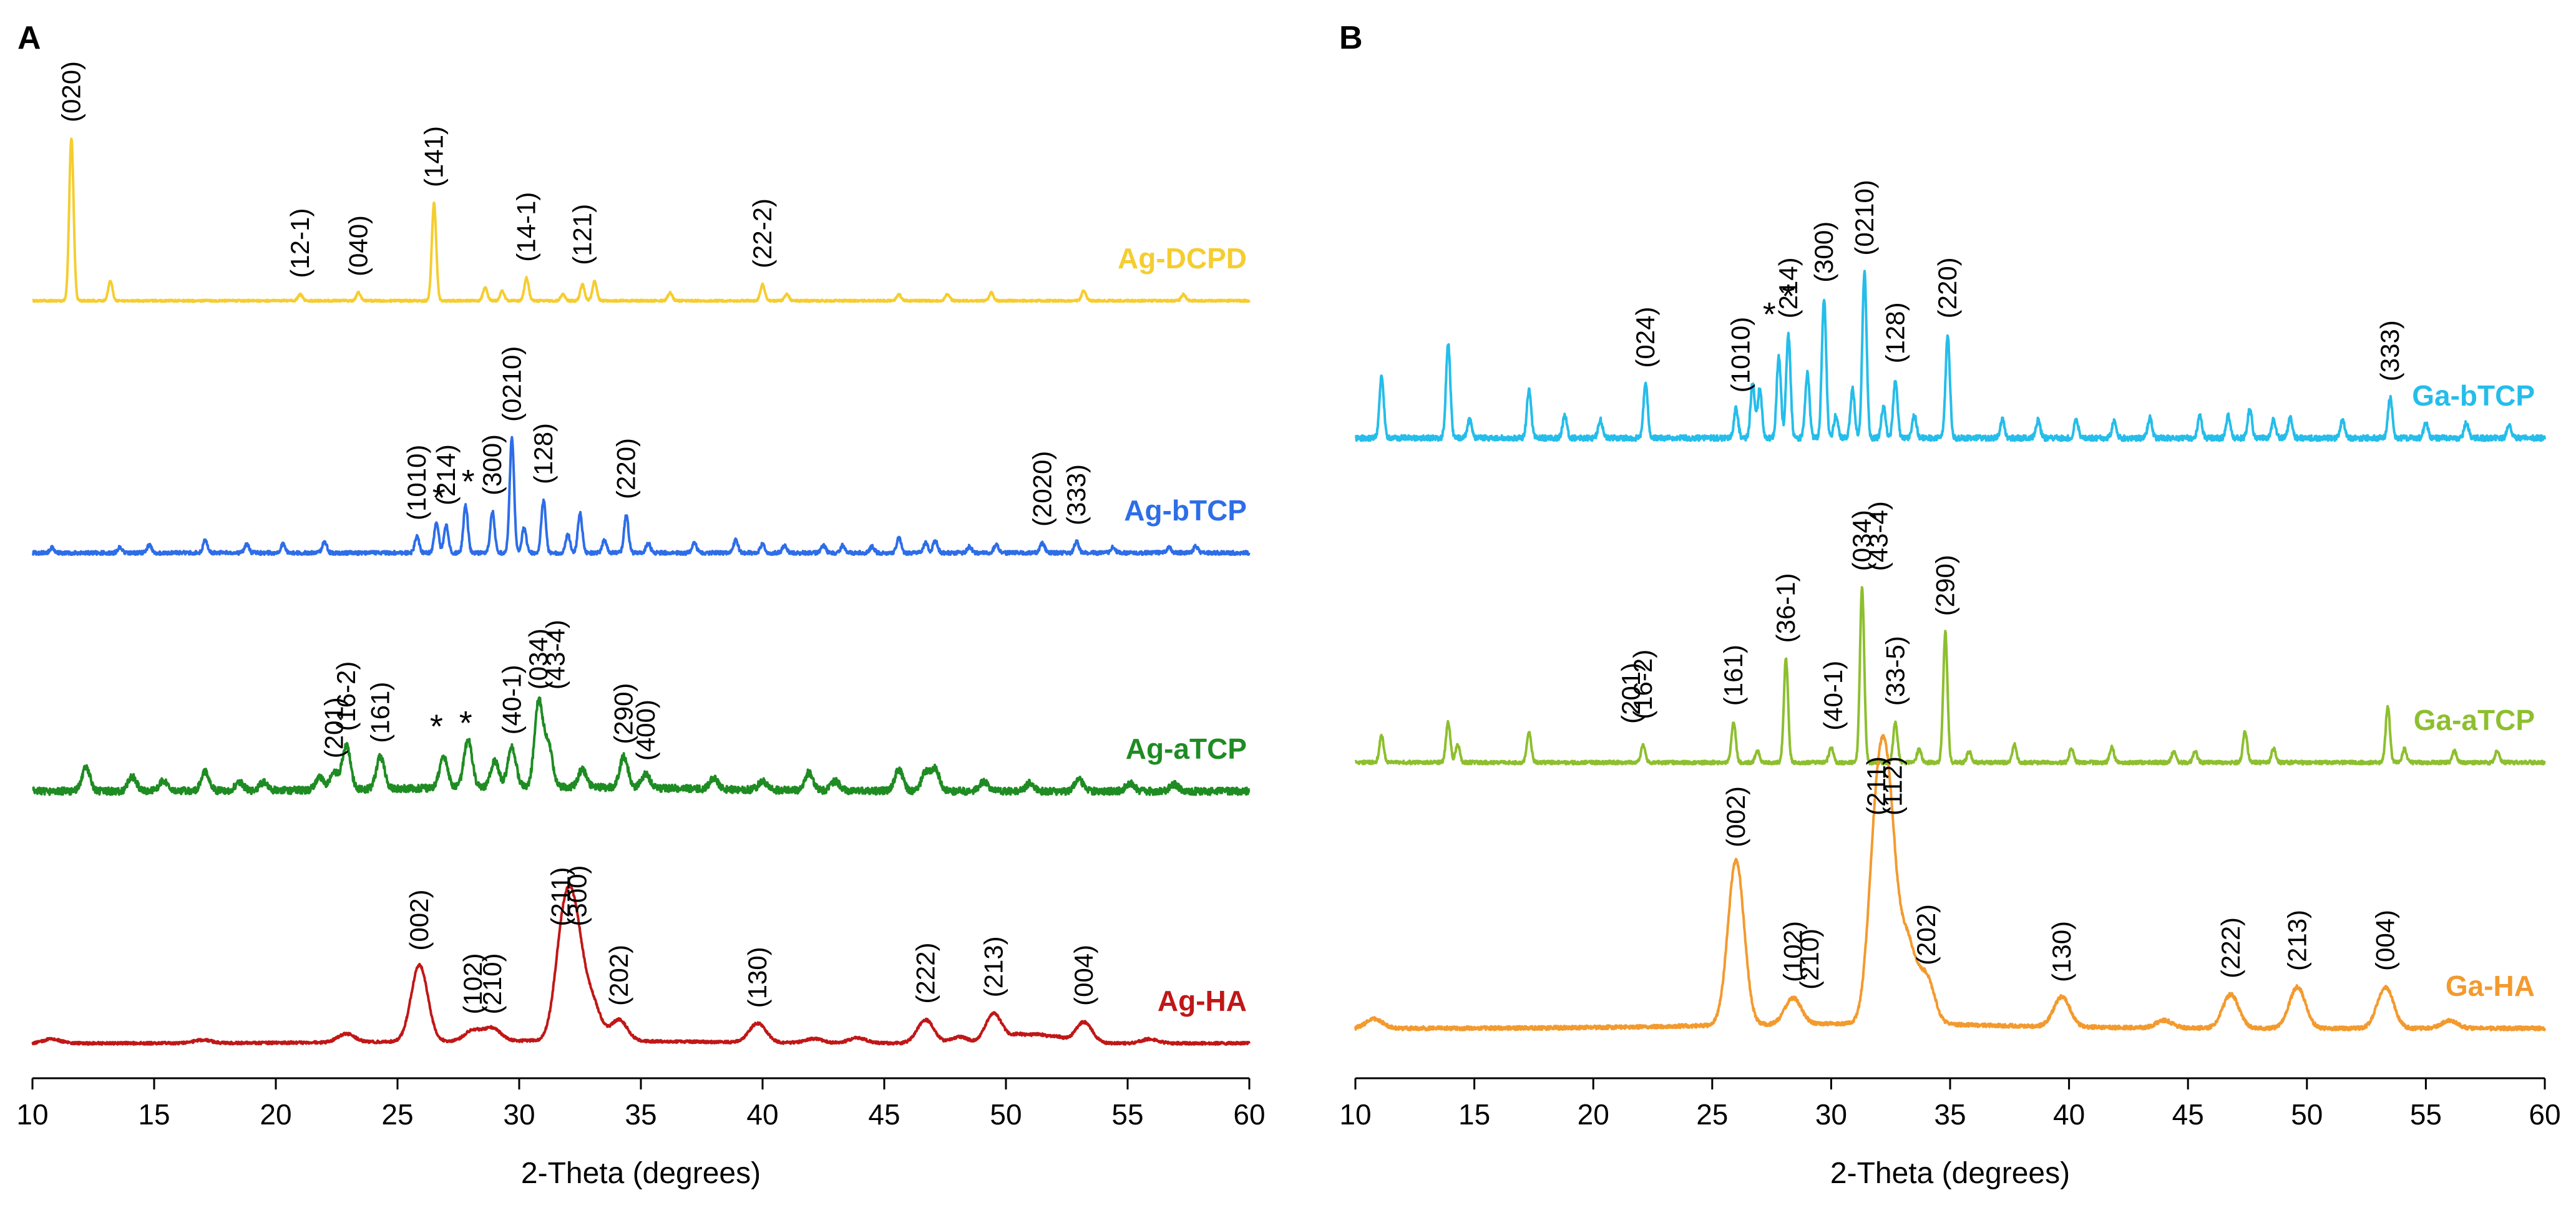 The height and width of the screenshot is (1228, 2576). I want to click on peak-label: (128), so click(543, 453).